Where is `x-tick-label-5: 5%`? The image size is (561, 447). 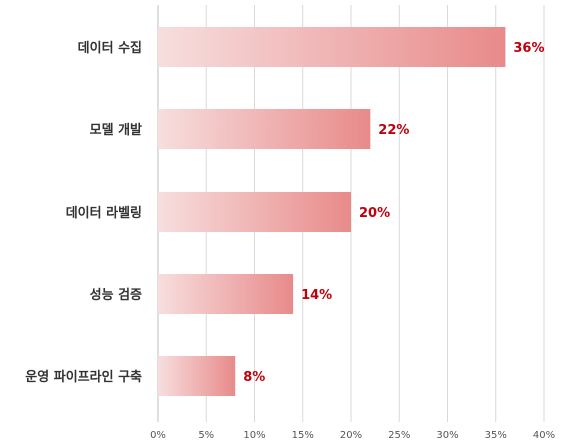 x-tick-label-5: 5% is located at coordinates (206, 435).